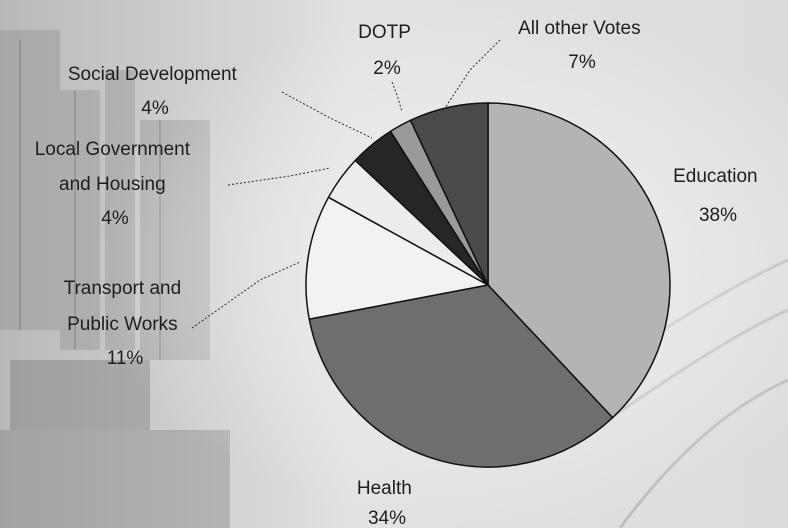 The height and width of the screenshot is (528, 788). Describe the element at coordinates (387, 503) in the screenshot. I see `label-health: Health 34%` at that location.